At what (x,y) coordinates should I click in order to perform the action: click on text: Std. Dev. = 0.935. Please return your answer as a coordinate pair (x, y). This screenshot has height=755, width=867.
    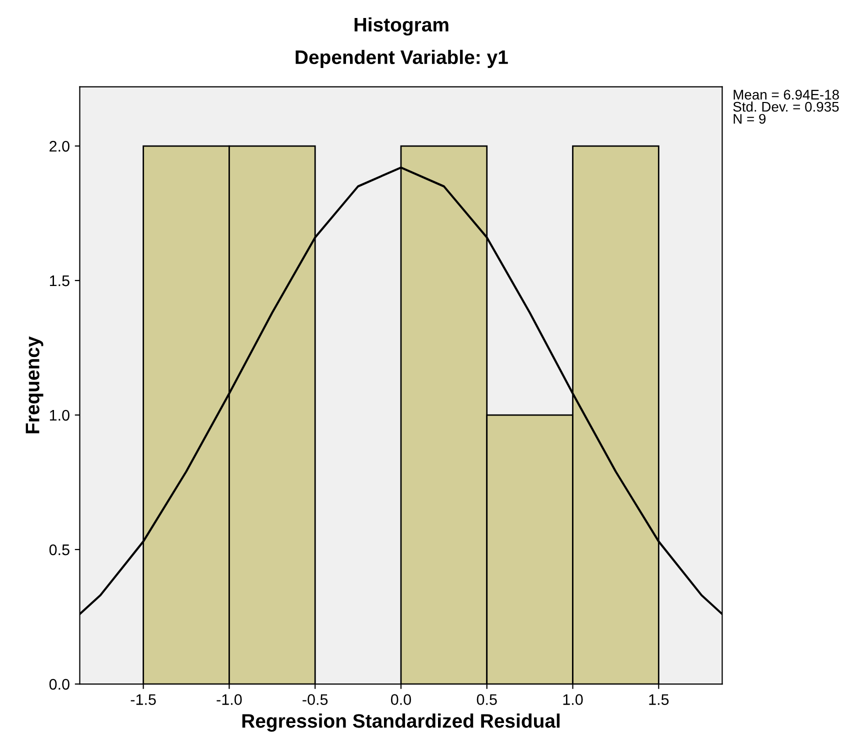
    Looking at the image, I should click on (786, 106).